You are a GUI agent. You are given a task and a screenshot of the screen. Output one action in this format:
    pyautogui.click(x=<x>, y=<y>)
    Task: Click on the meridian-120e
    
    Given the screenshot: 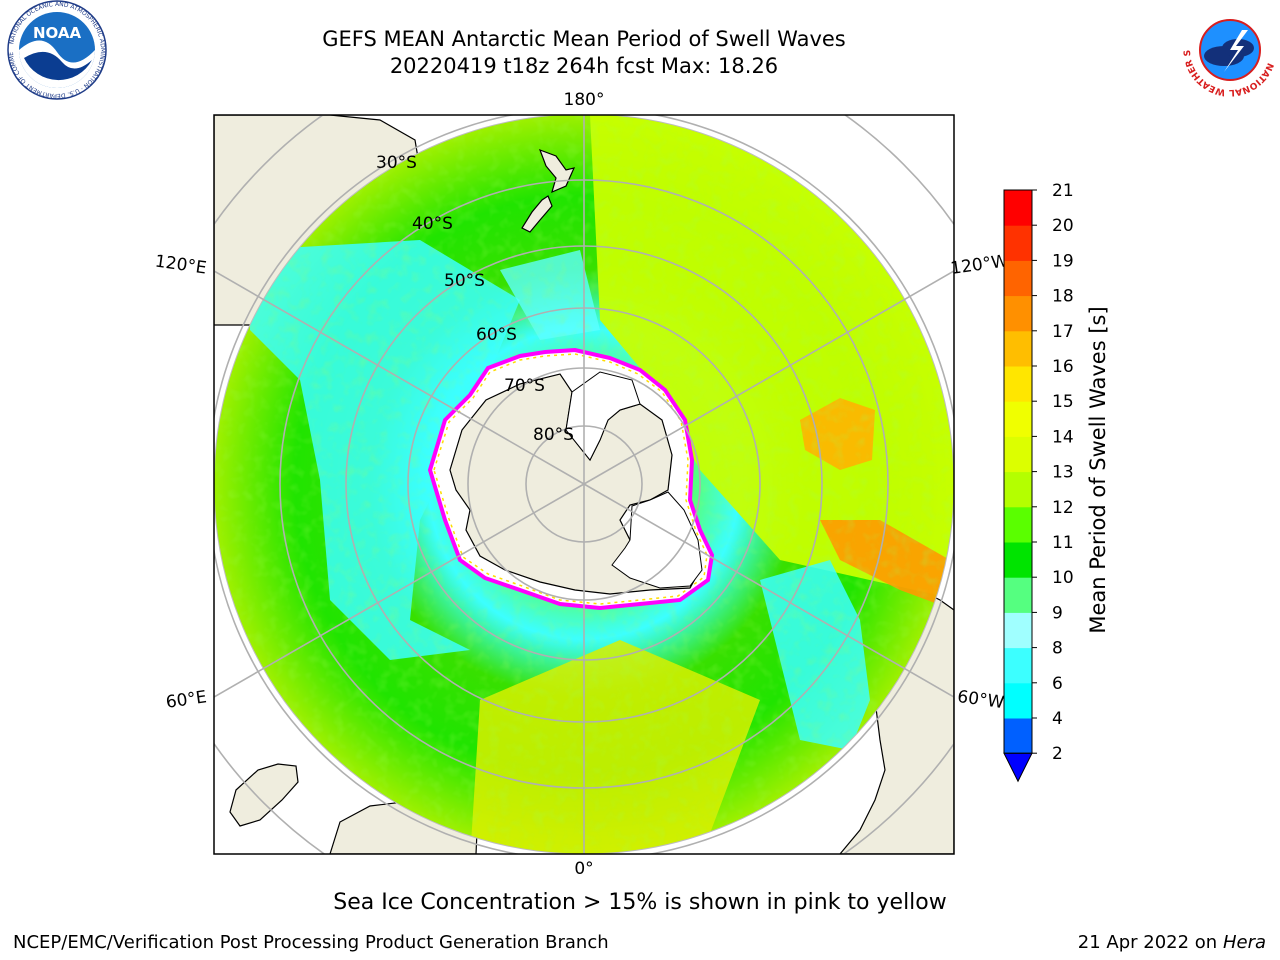 What is the action you would take?
    pyautogui.click(x=399, y=377)
    